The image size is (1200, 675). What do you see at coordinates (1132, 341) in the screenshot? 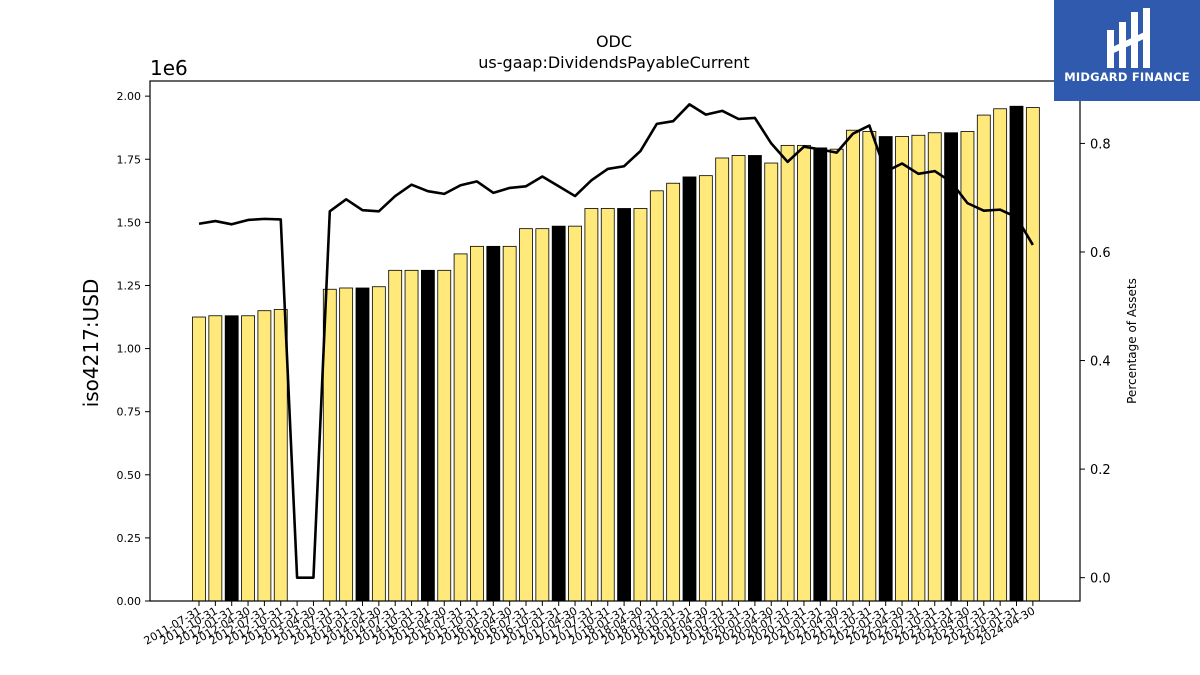
I see `y2-axis-label: Percentage of Assets` at bounding box center [1132, 341].